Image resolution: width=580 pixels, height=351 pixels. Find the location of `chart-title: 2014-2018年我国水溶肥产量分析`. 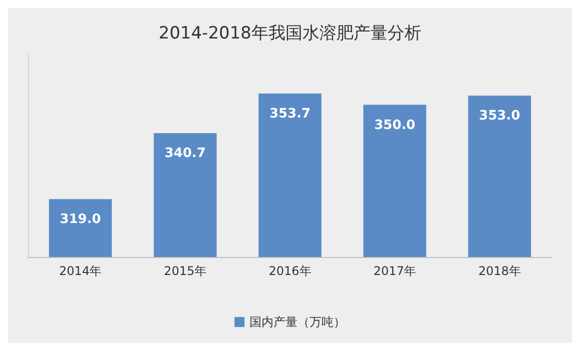

chart-title: 2014-2018年我国水溶肥产量分析 is located at coordinates (290, 34).